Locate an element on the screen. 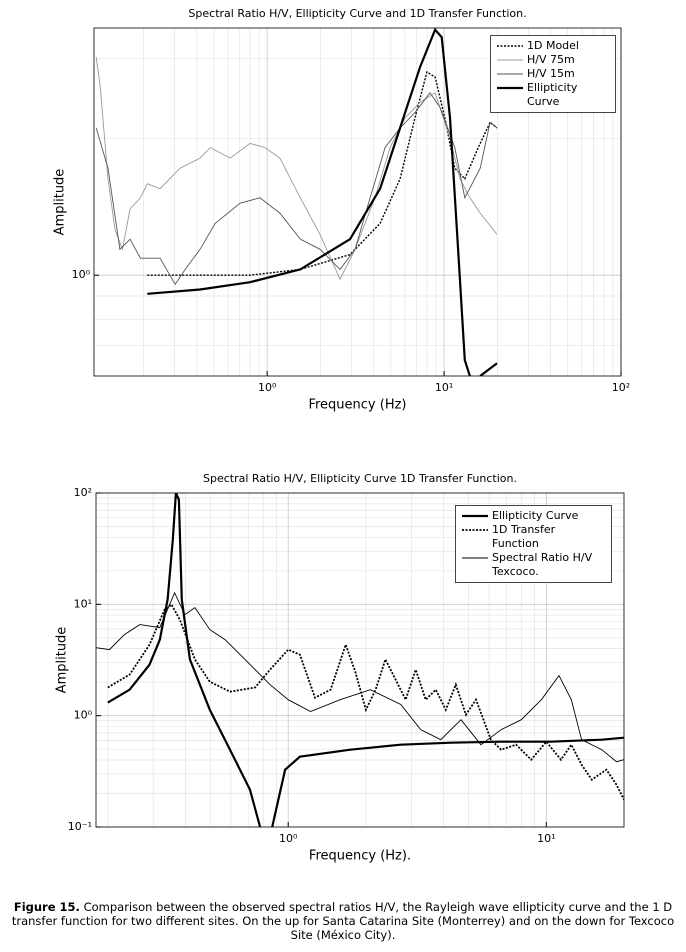 The image size is (686, 952). x-axis-label: Frequency (Hz). is located at coordinates (360, 856).